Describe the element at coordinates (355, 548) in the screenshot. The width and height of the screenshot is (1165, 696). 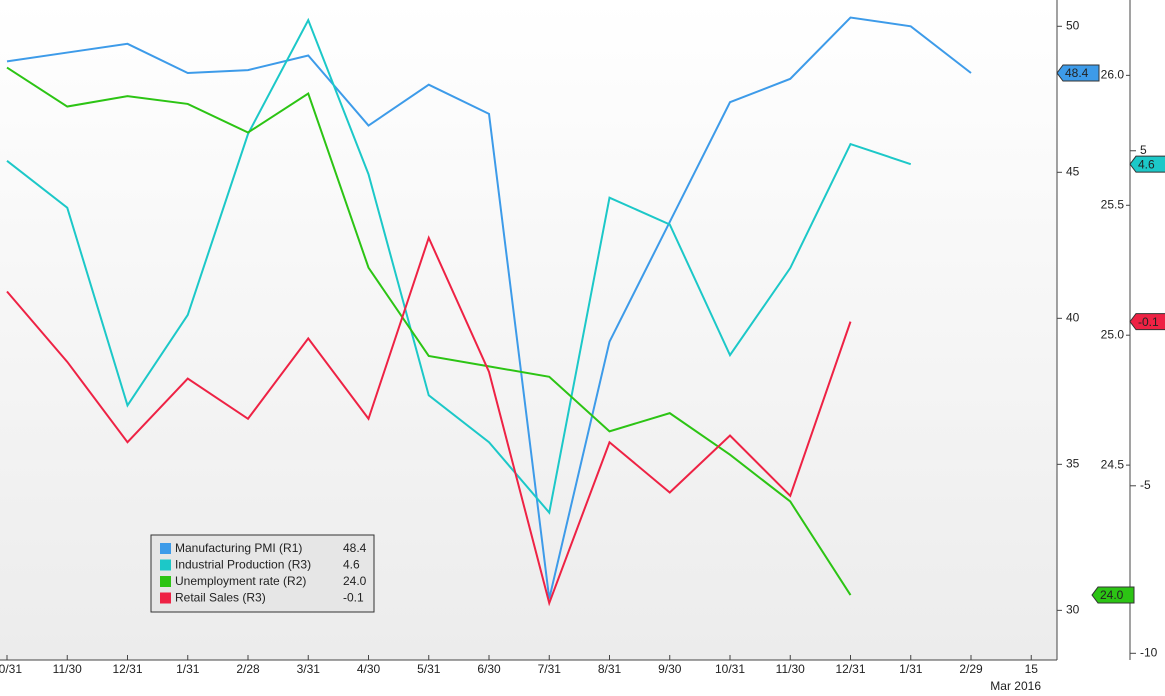
I see `legend-value: 48.4` at that location.